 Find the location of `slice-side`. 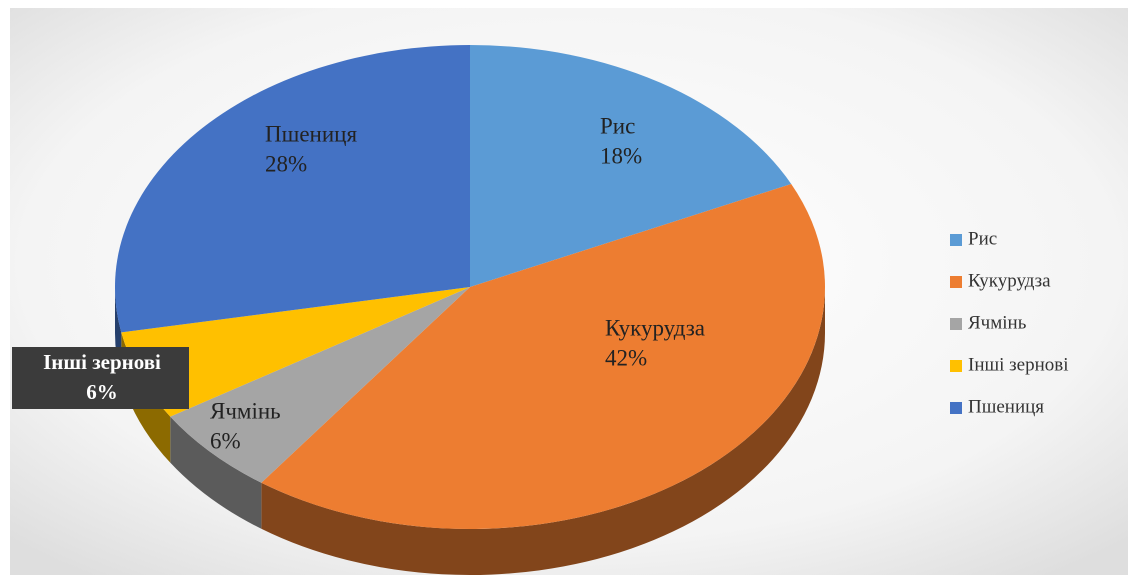

slice-side is located at coordinates (216, 472).